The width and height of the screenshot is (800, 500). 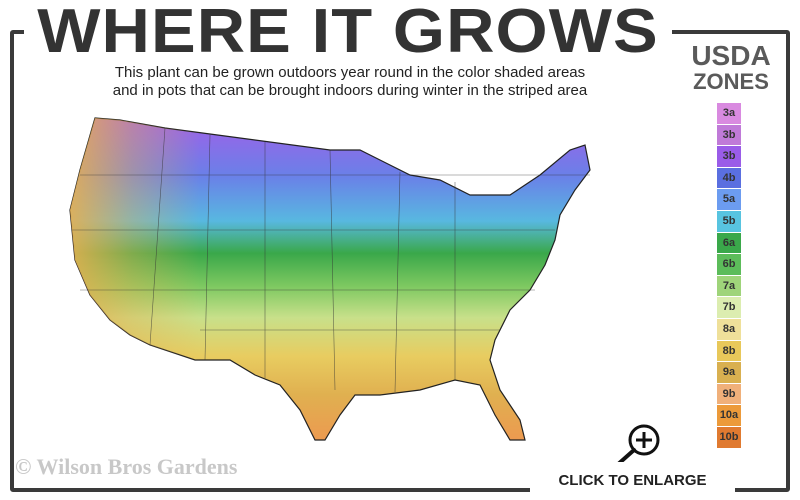 What do you see at coordinates (729, 351) in the screenshot?
I see `legend-zone-8b: 8b` at bounding box center [729, 351].